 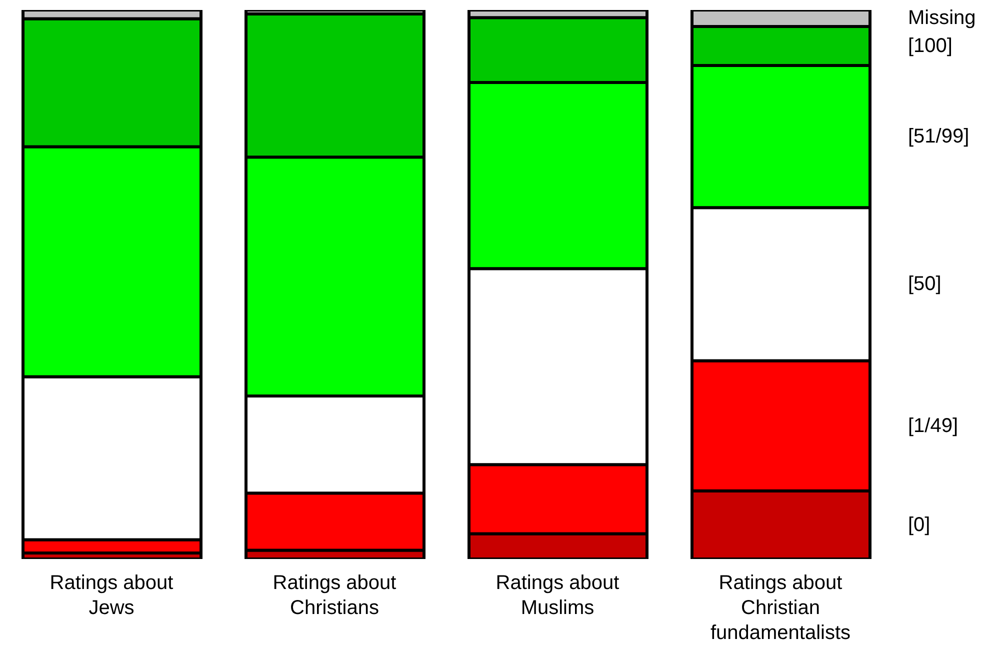 What do you see at coordinates (942, 18) in the screenshot?
I see `series-label: Missing` at bounding box center [942, 18].